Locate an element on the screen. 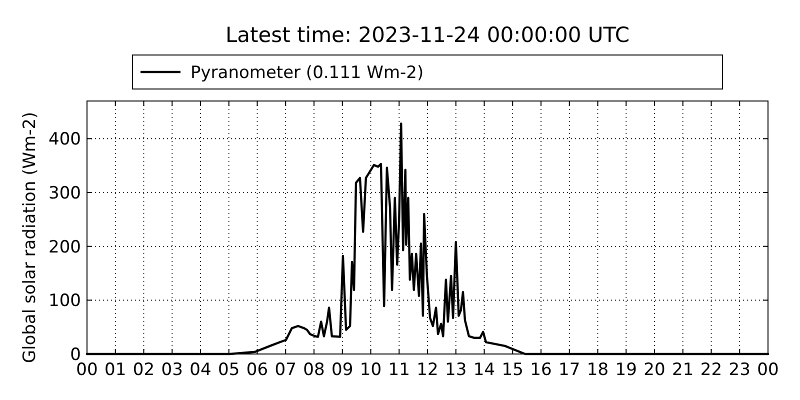 This screenshot has height=400, width=800. x-tick-label: 20 is located at coordinates (655, 370).